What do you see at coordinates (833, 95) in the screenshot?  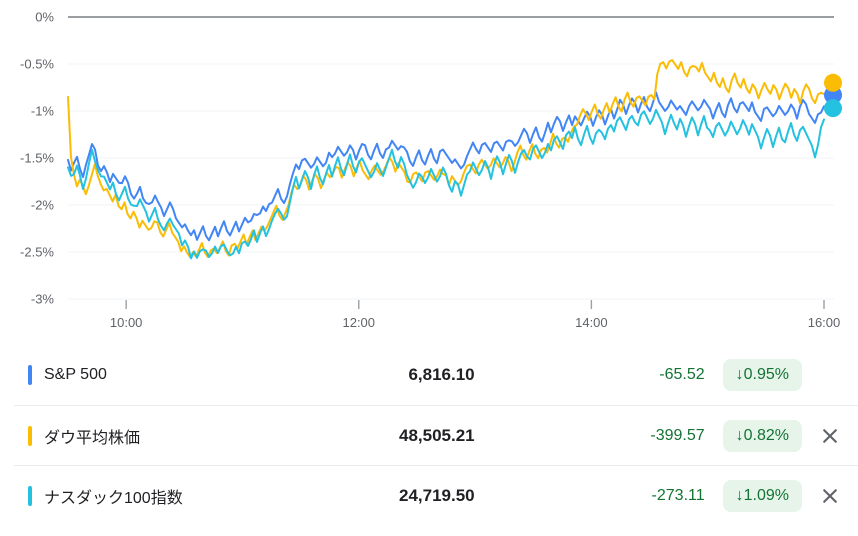 I see `series-endpoint-markers` at bounding box center [833, 95].